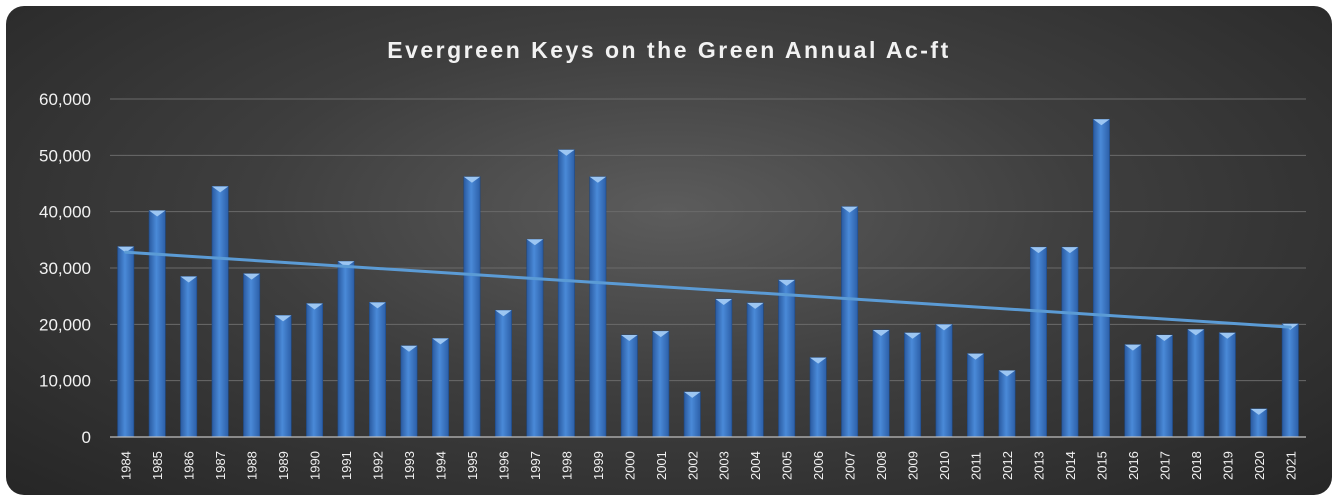 Image resolution: width=1338 pixels, height=499 pixels. What do you see at coordinates (1227, 465) in the screenshot?
I see `x-tick-label: 2019` at bounding box center [1227, 465].